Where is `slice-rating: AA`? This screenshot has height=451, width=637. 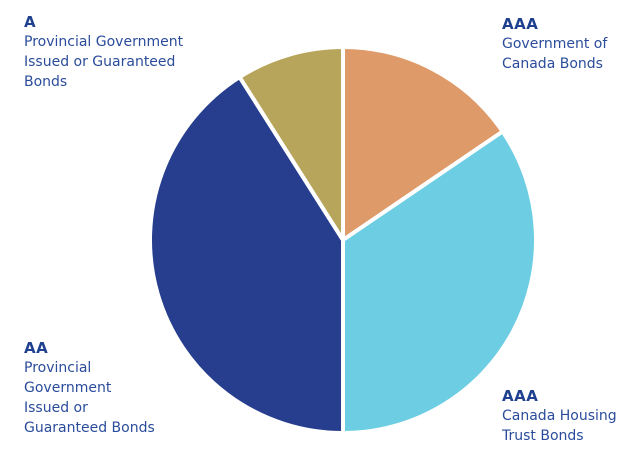 slice-rating: AA is located at coordinates (36, 348).